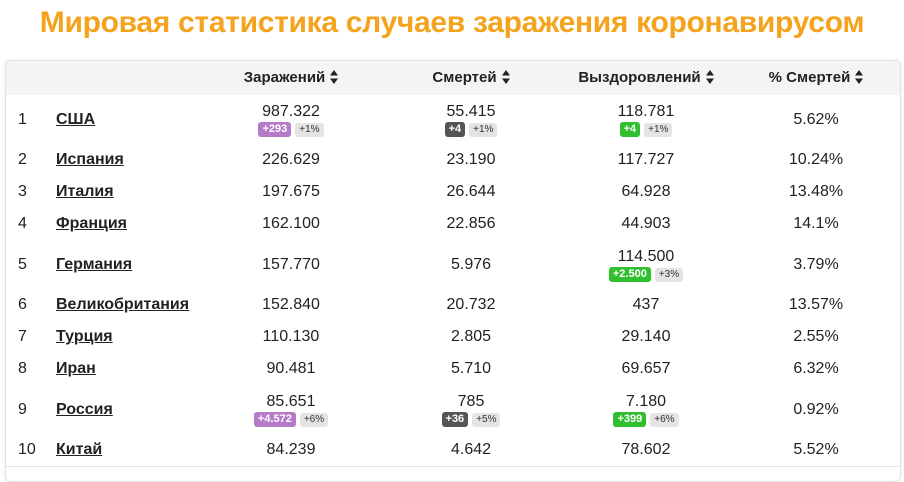 Image resolution: width=904 pixels, height=482 pixels. What do you see at coordinates (646, 191) in the screenshot?
I see `recovered-cell: 64.928` at bounding box center [646, 191].